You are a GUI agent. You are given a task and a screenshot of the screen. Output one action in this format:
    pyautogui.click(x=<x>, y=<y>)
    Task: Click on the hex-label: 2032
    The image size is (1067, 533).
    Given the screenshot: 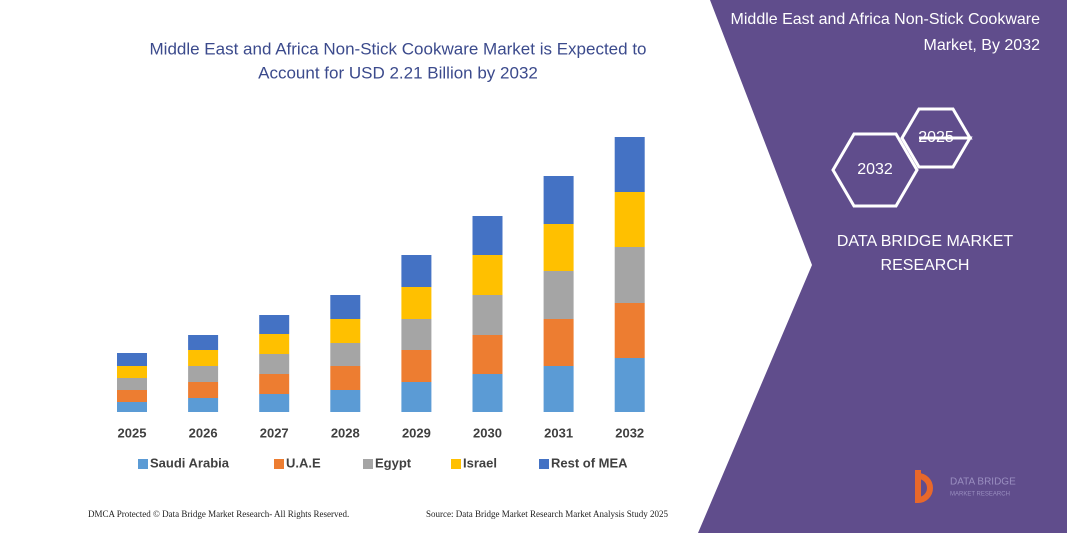 What is the action you would take?
    pyautogui.click(x=875, y=169)
    